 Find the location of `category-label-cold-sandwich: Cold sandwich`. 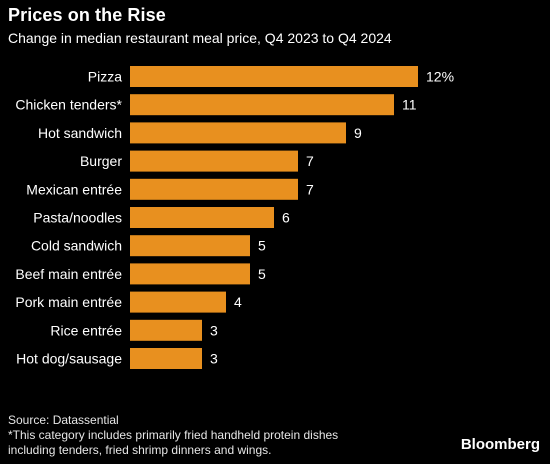

category-label-cold-sandwich: Cold sandwich is located at coordinates (76, 246).